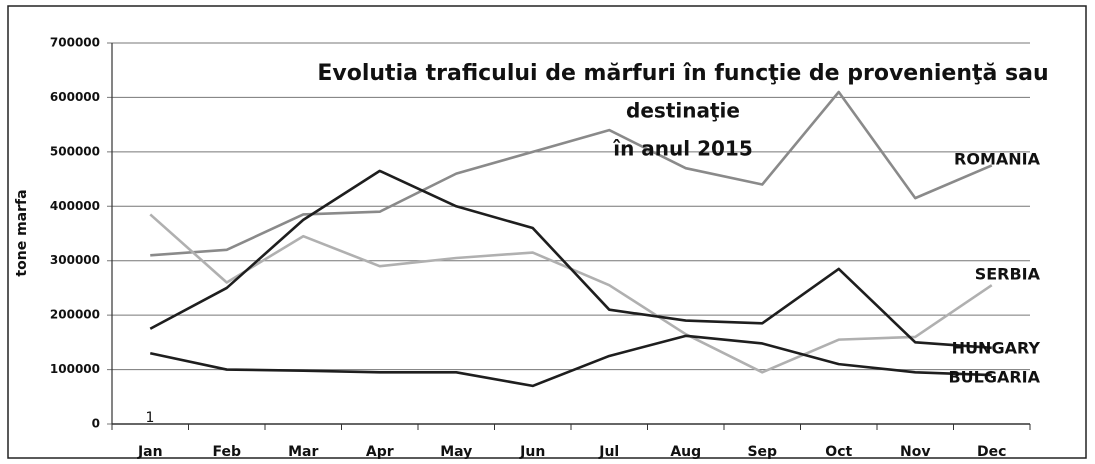  I want to click on series-label: BULGARIA, so click(994, 377).